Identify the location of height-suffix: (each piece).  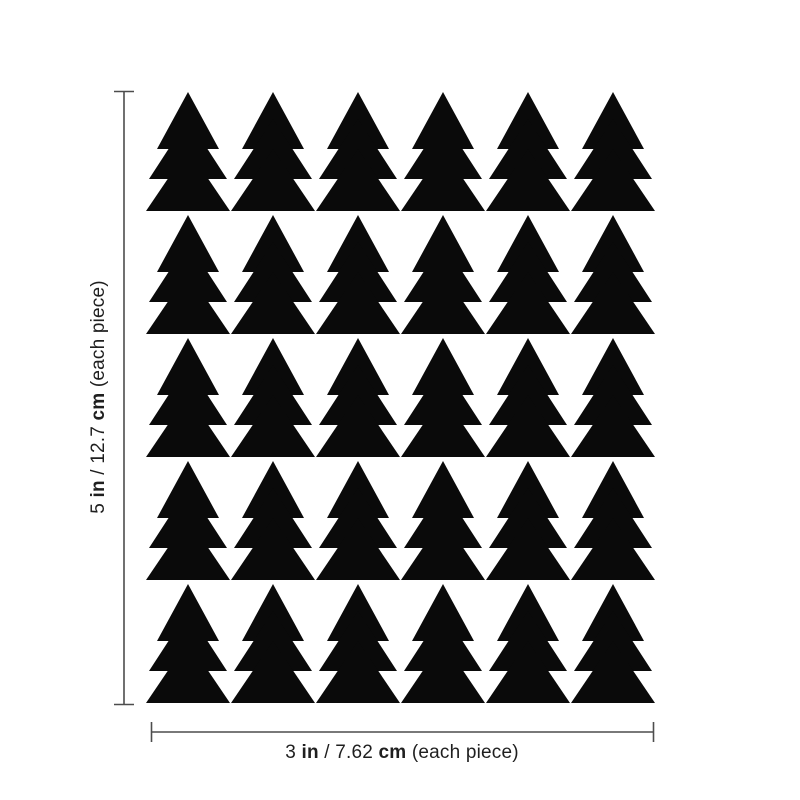
(98, 334).